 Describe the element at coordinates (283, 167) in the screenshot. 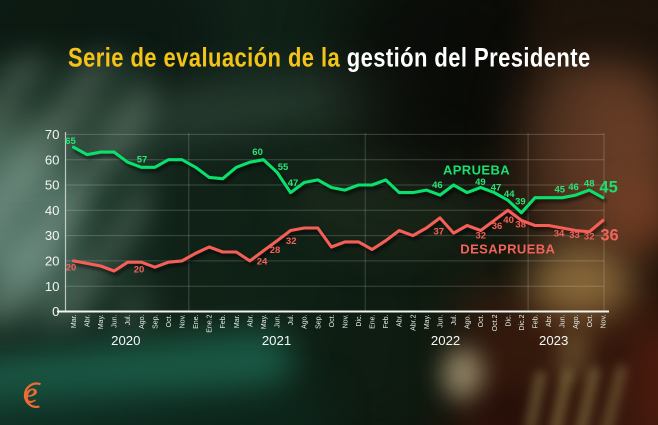

I see `svg-text: 55` at that location.